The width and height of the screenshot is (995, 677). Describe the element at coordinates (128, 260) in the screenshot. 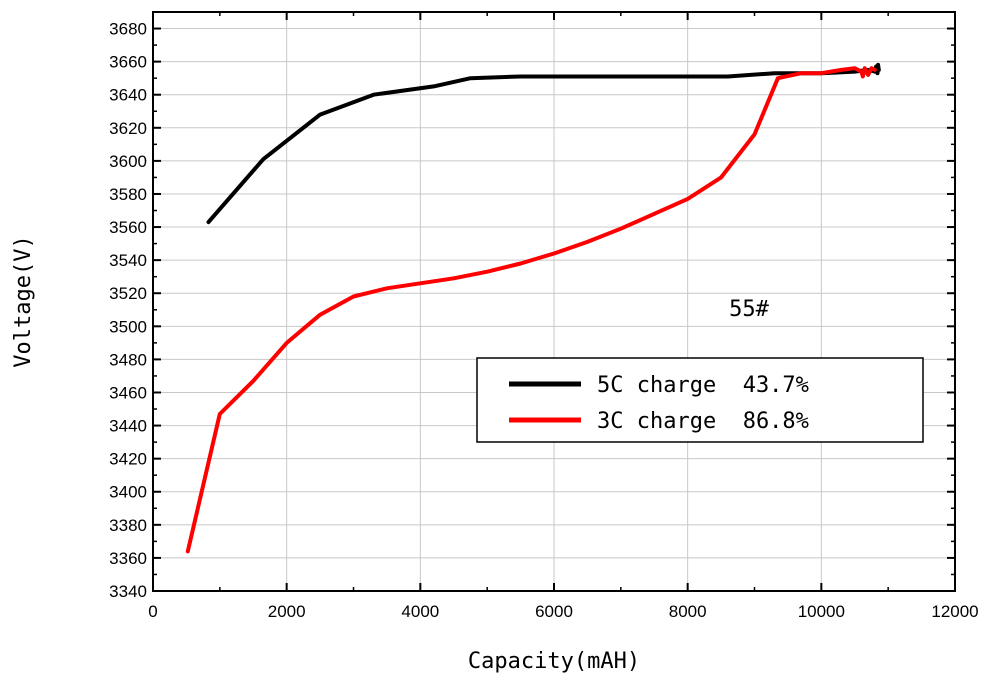

I see `y-tick-label: 3540` at that location.